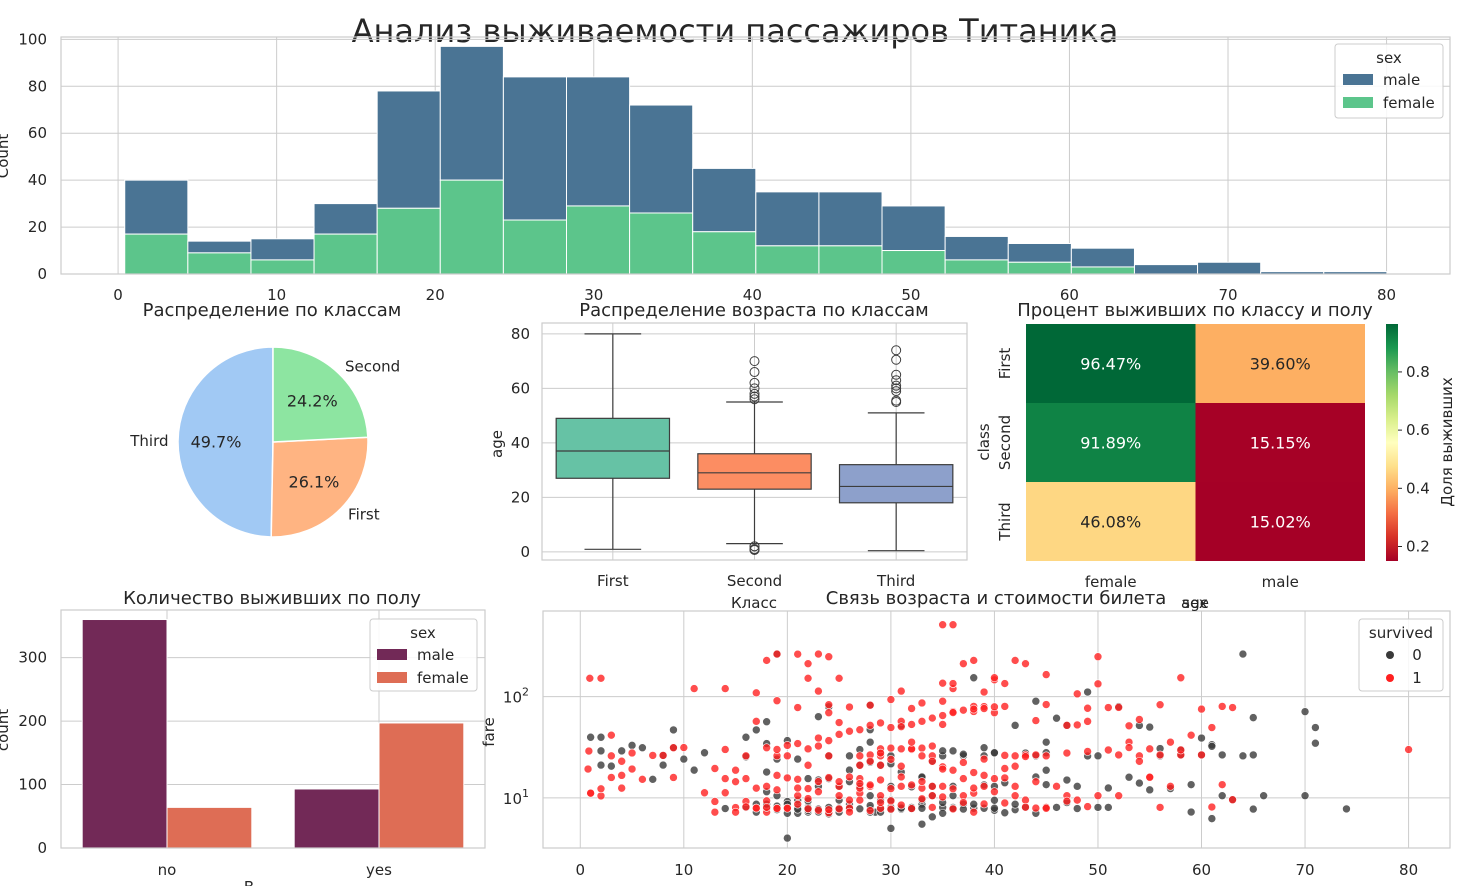 Image resolution: width=1470 pixels, height=886 pixels. What do you see at coordinates (1418, 430) in the screenshot?
I see `colorbar-tick-label: 0.6` at bounding box center [1418, 430].